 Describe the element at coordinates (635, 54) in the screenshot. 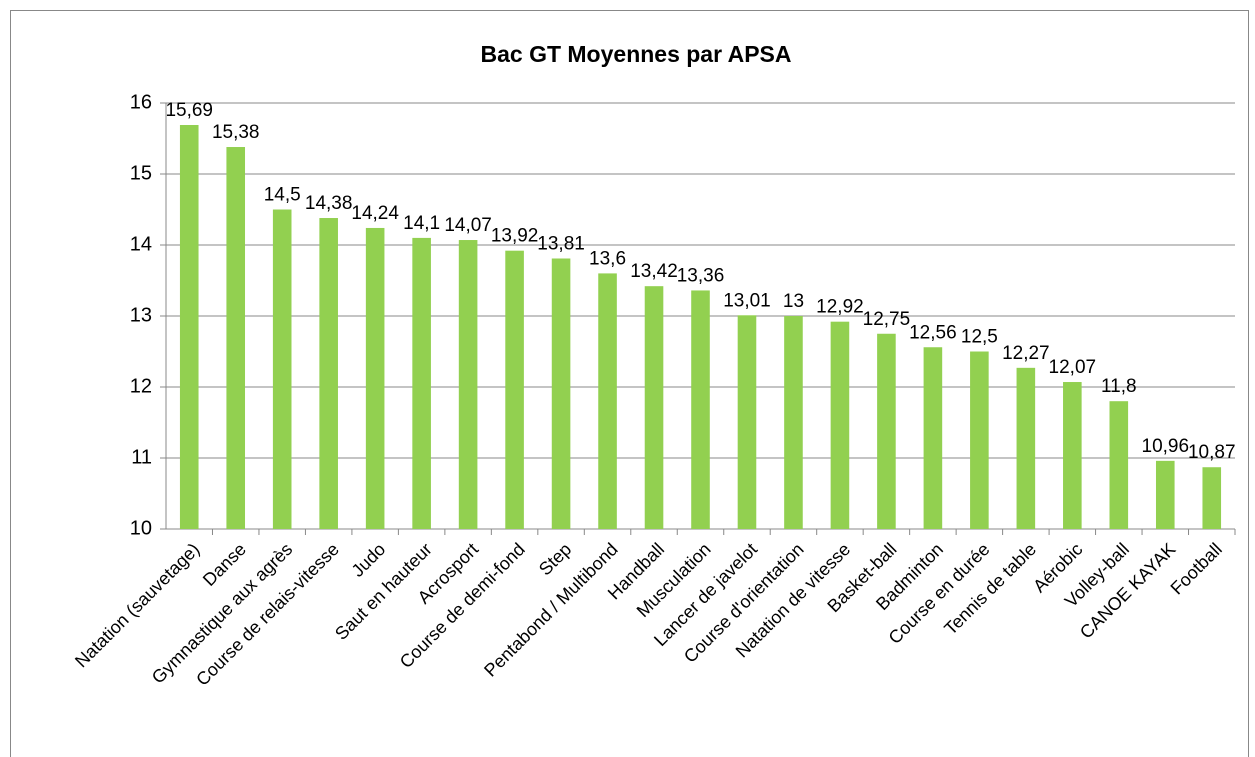

I see `chart-title: Bac GT Moyennes par APSA` at that location.